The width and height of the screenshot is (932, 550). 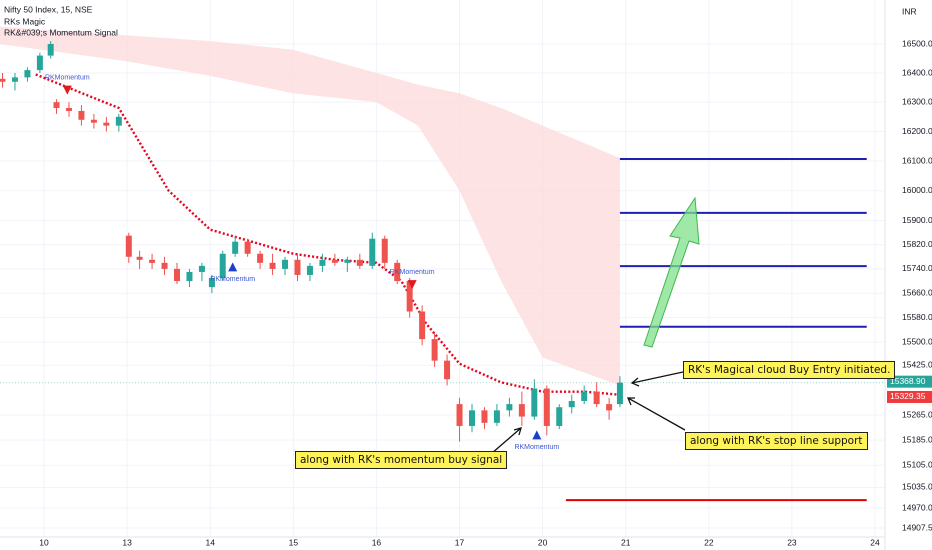 I want to click on pointer-arrows, so click(x=584, y=416).